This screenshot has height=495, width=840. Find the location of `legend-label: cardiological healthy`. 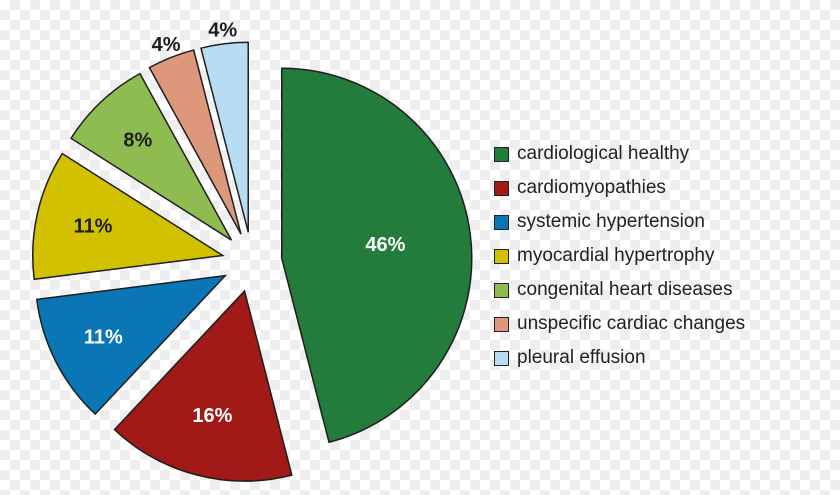

legend-label: cardiological healthy is located at coordinates (603, 153).